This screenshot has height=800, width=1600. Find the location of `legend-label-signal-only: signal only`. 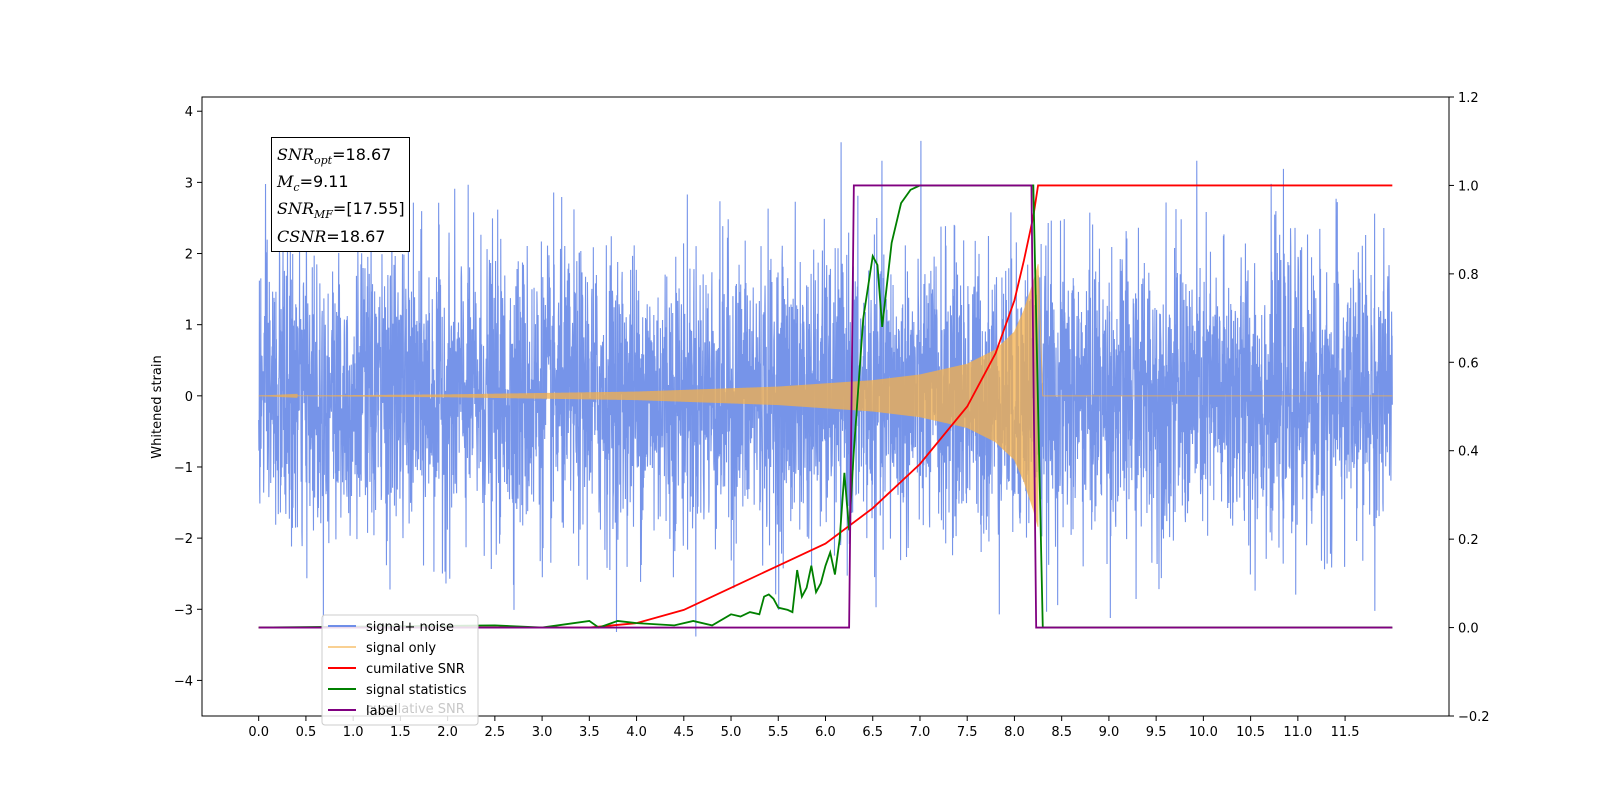

legend-label-signal-only: signal only is located at coordinates (401, 648).